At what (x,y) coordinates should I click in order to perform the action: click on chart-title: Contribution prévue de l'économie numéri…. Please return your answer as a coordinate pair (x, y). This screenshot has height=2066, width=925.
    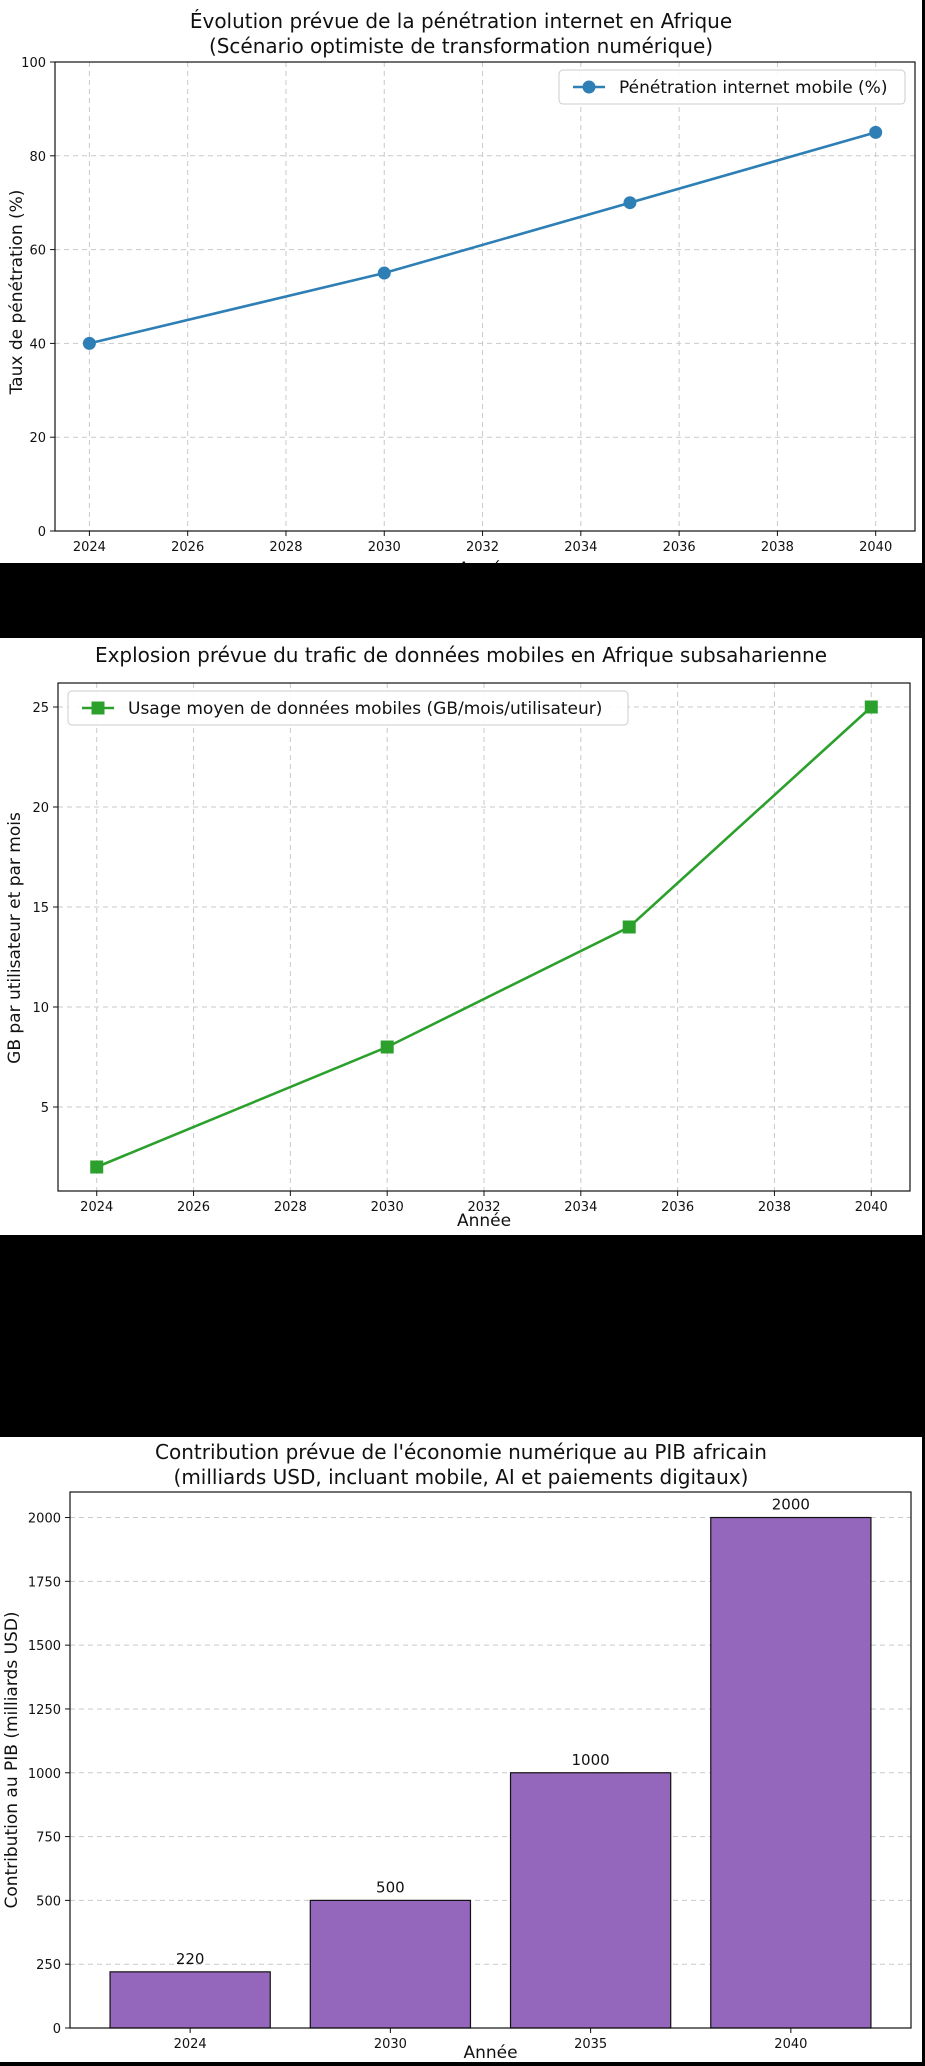
    Looking at the image, I should click on (461, 1452).